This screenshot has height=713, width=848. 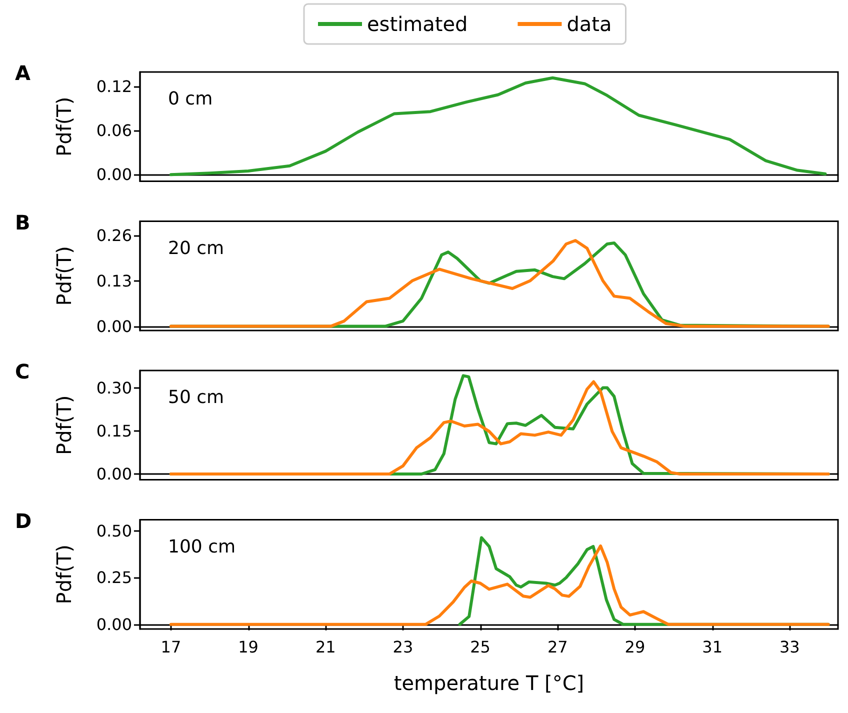 I want to click on x-tick-label: 17, so click(x=171, y=647).